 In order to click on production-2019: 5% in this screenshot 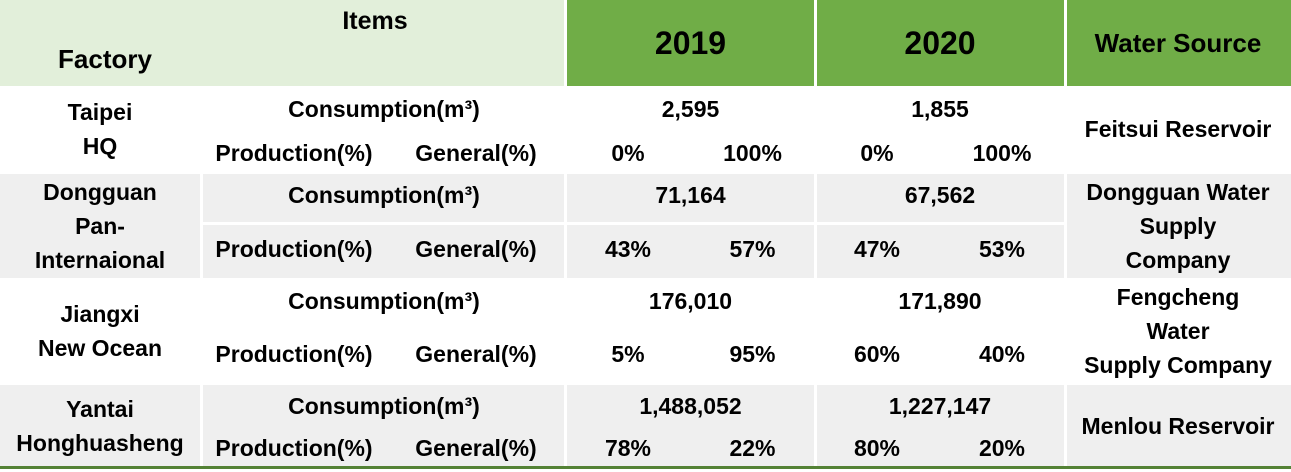, I will do `click(628, 354)`.